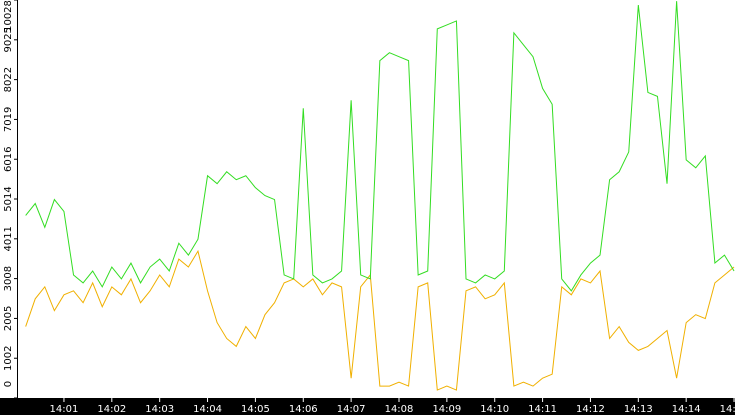  Describe the element at coordinates (590, 409) in the screenshot. I see `x-tick-label: 14:12` at that location.